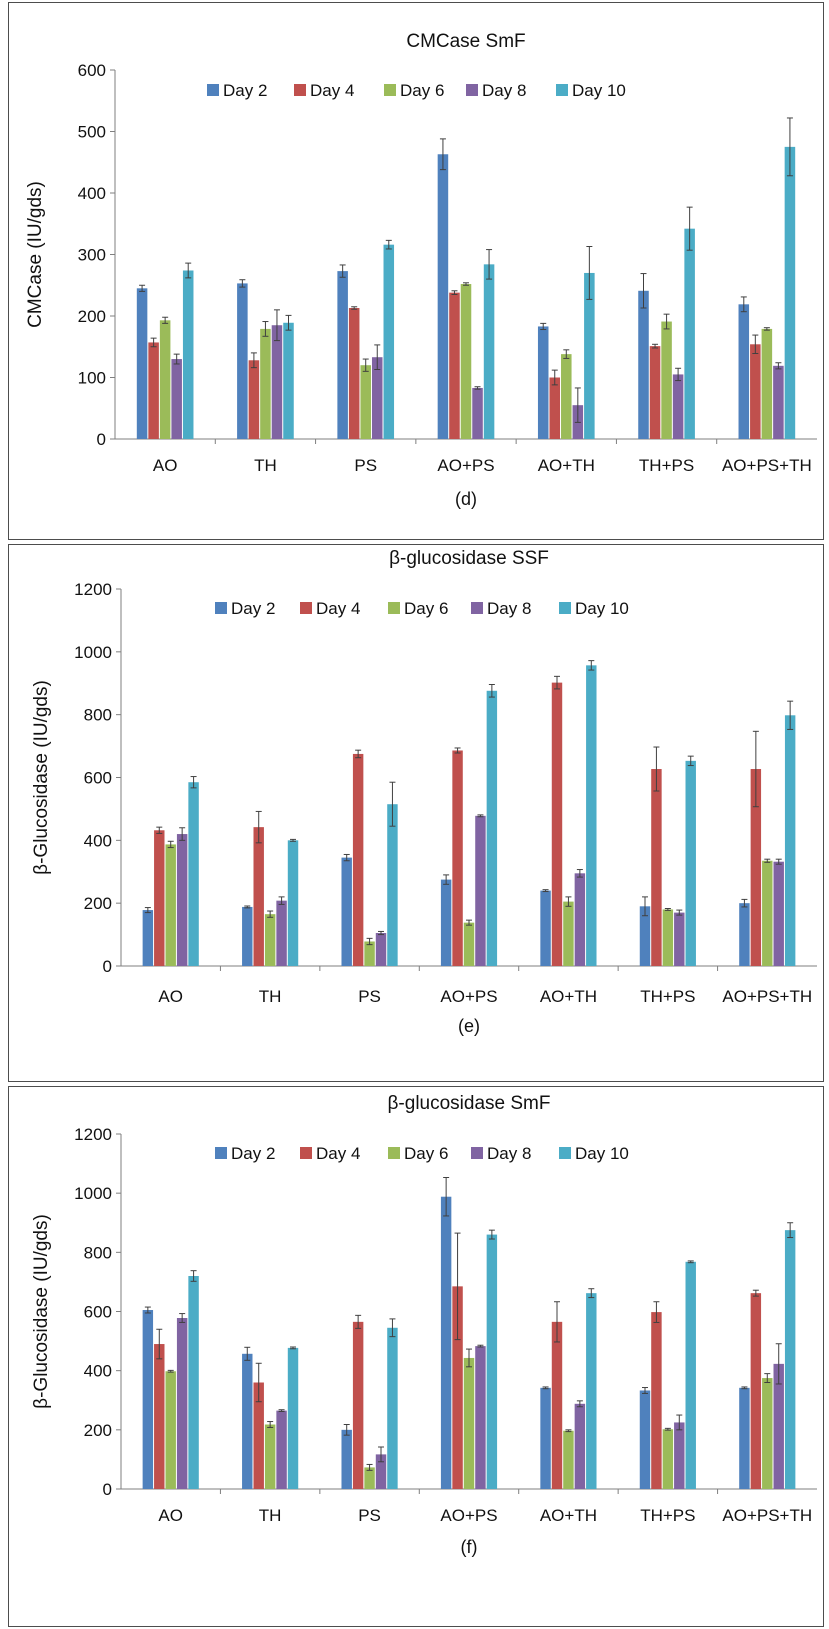 Image resolution: width=829 pixels, height=1629 pixels. I want to click on y-tick-label: 100, so click(92, 378).